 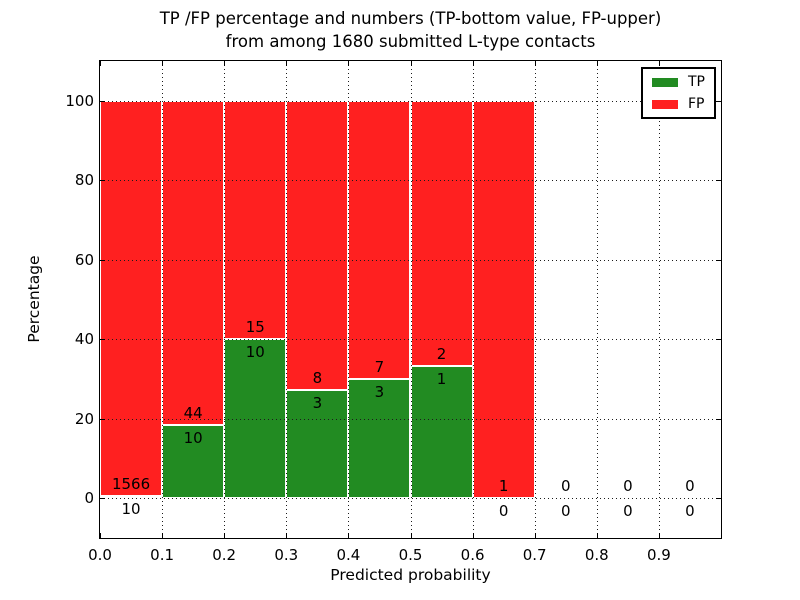 I want to click on legend: TP FP, so click(x=678, y=93).